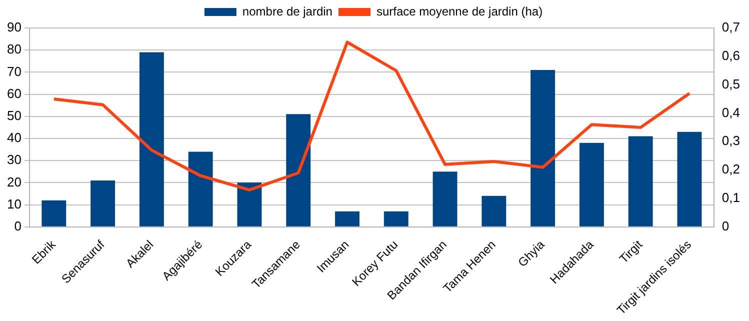  I want to click on legend-label: surface moyenne de jardin (ha), so click(459, 11).